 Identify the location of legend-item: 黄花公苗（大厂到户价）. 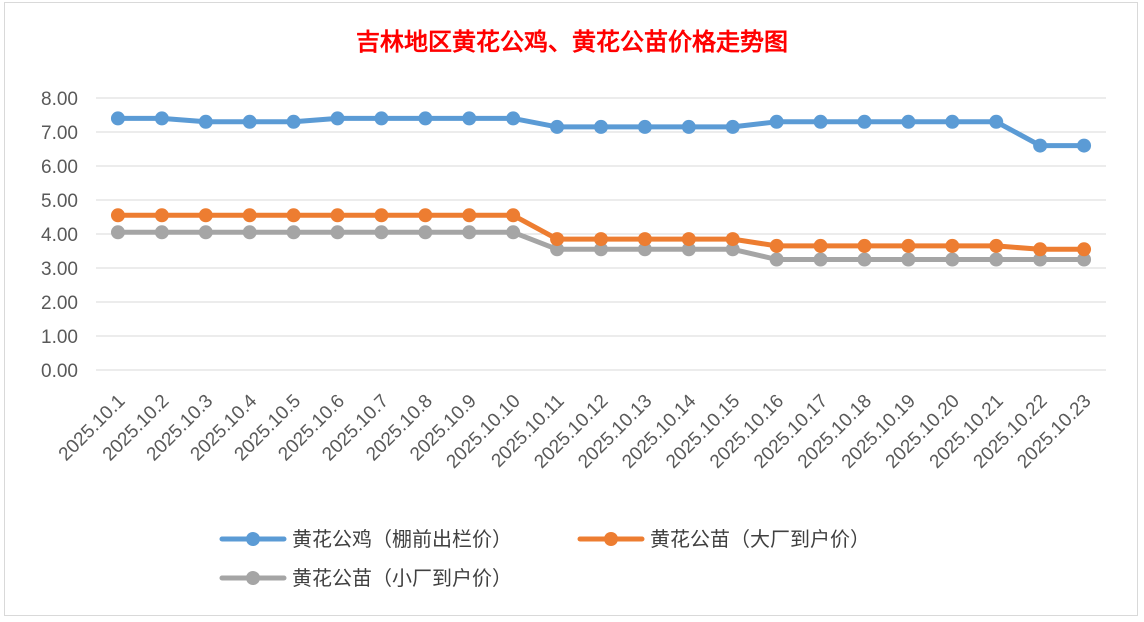
(723, 539).